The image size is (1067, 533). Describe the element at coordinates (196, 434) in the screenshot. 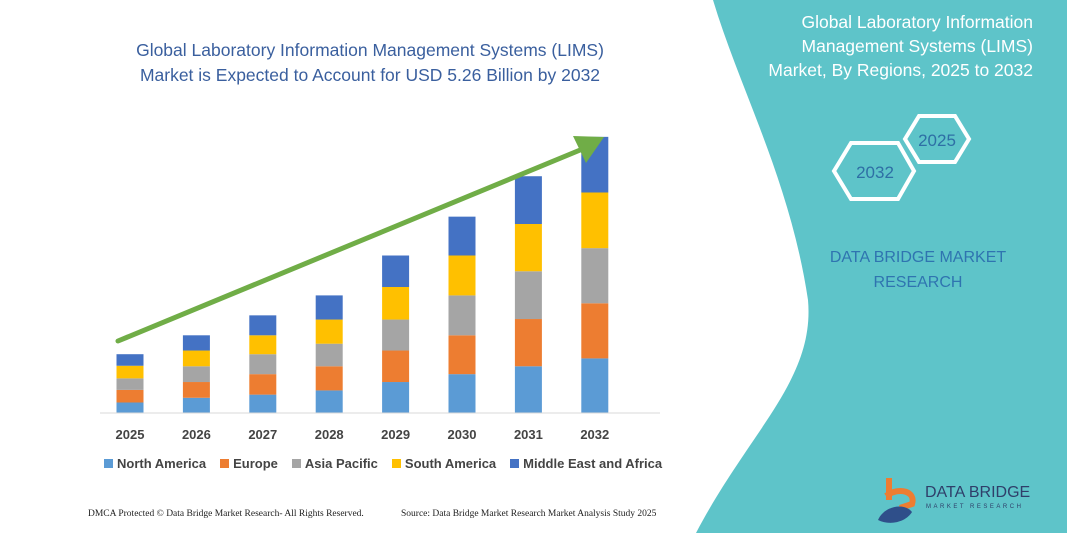

I see `x-tick-label: 2026` at that location.